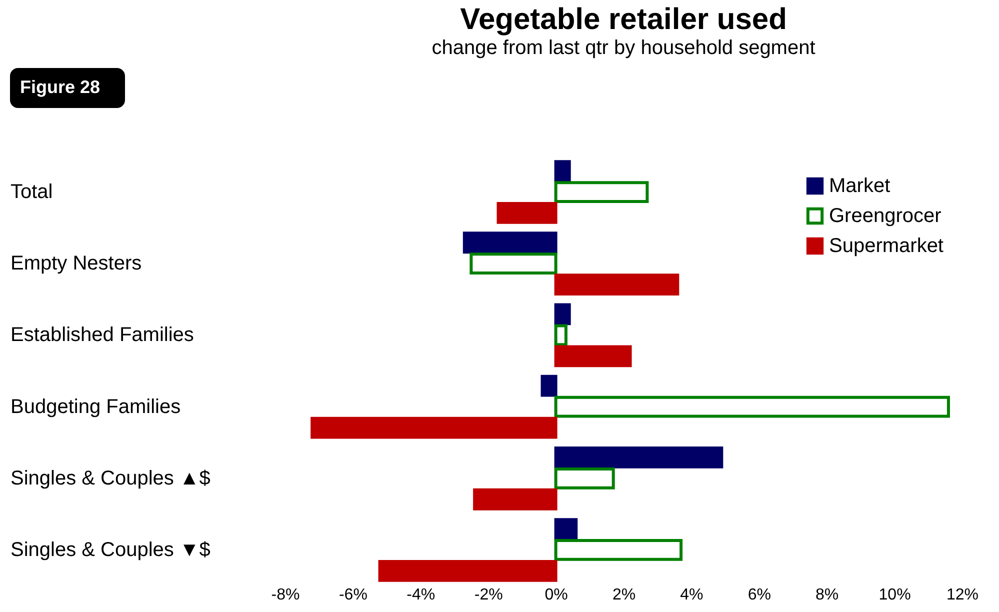 This screenshot has width=999, height=612. I want to click on chart-subtitle: change from last qtr by household segment, so click(624, 48).